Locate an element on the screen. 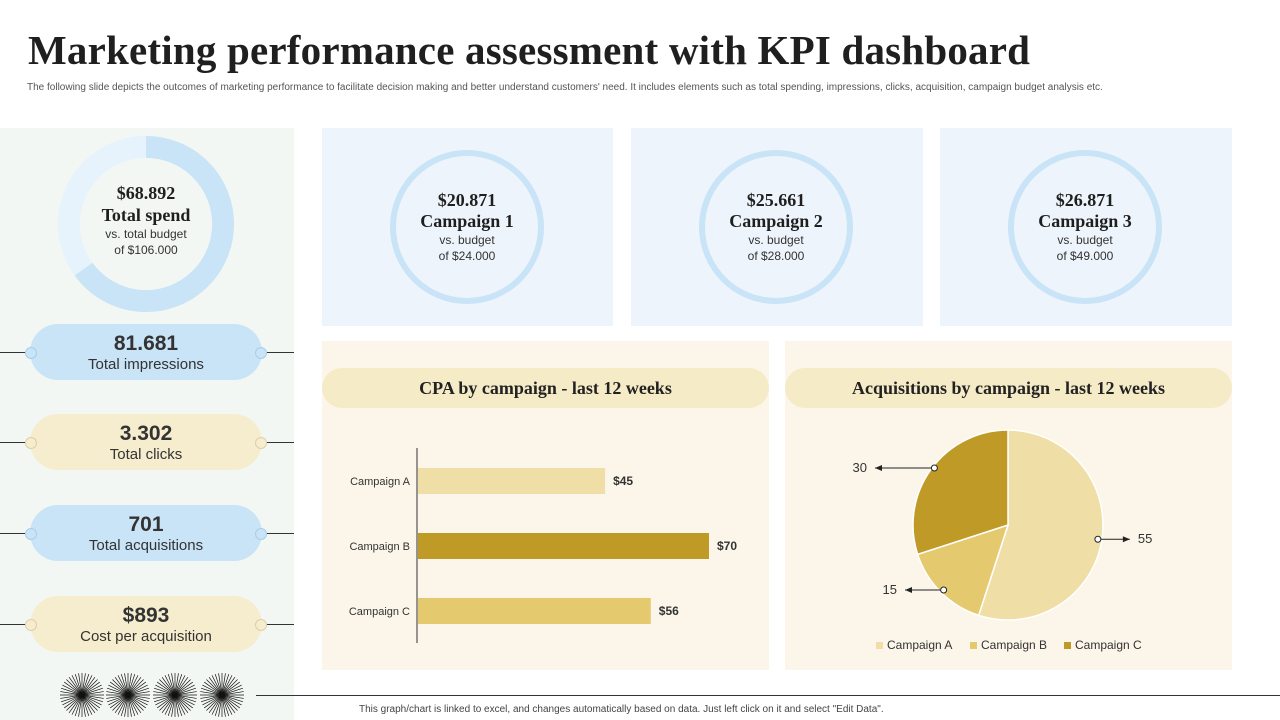 Image resolution: width=1280 pixels, height=720 pixels. campaign-name: Campaign 1 is located at coordinates (467, 221).